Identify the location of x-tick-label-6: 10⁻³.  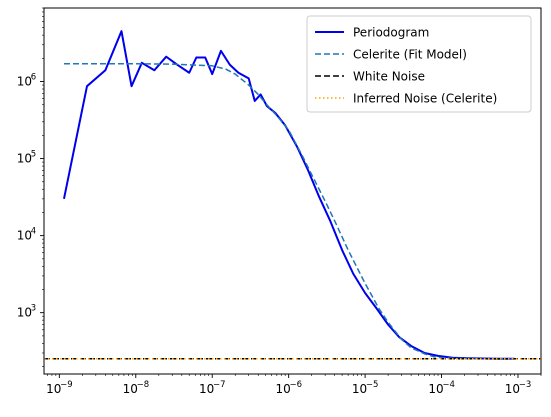
(518, 388).